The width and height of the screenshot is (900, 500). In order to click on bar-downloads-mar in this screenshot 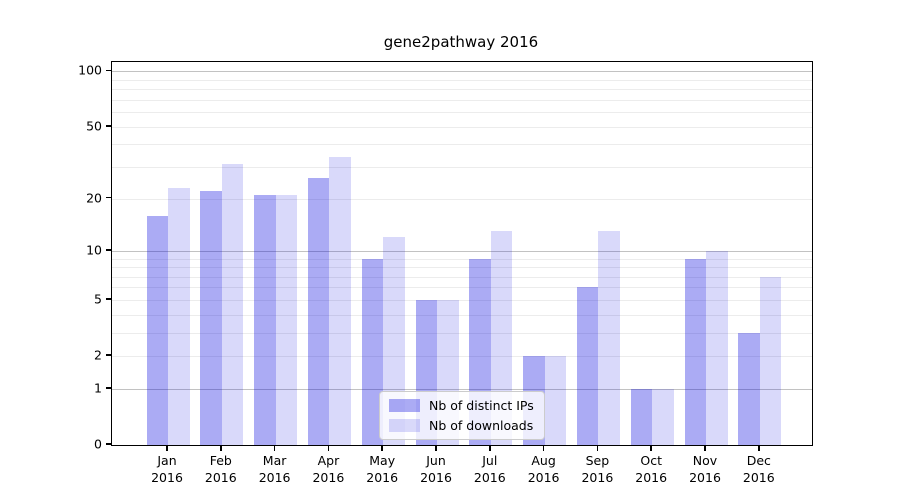, I will do `click(286, 319)`.